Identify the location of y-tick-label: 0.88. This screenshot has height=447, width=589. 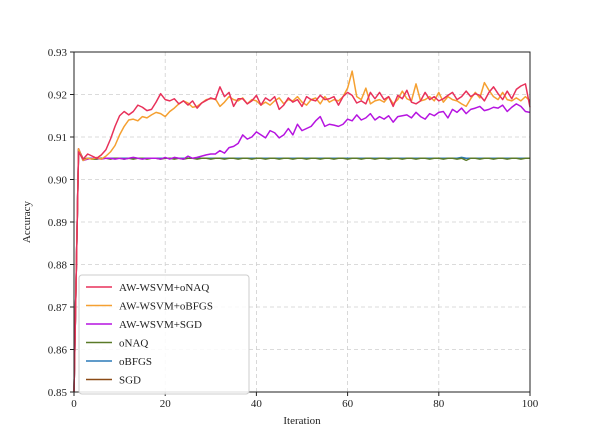
(58, 266).